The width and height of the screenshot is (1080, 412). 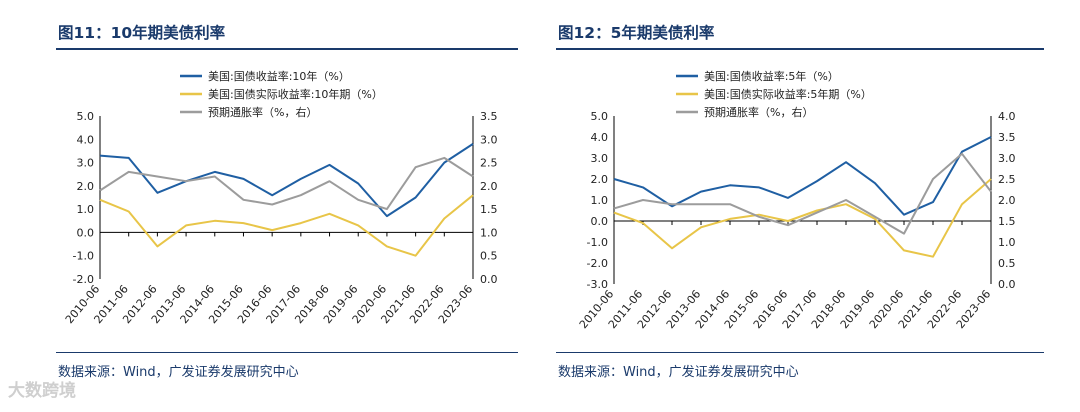 What do you see at coordinates (771, 76) in the screenshot?
I see `legend-label: 美国:国债收益率:5年（%）` at bounding box center [771, 76].